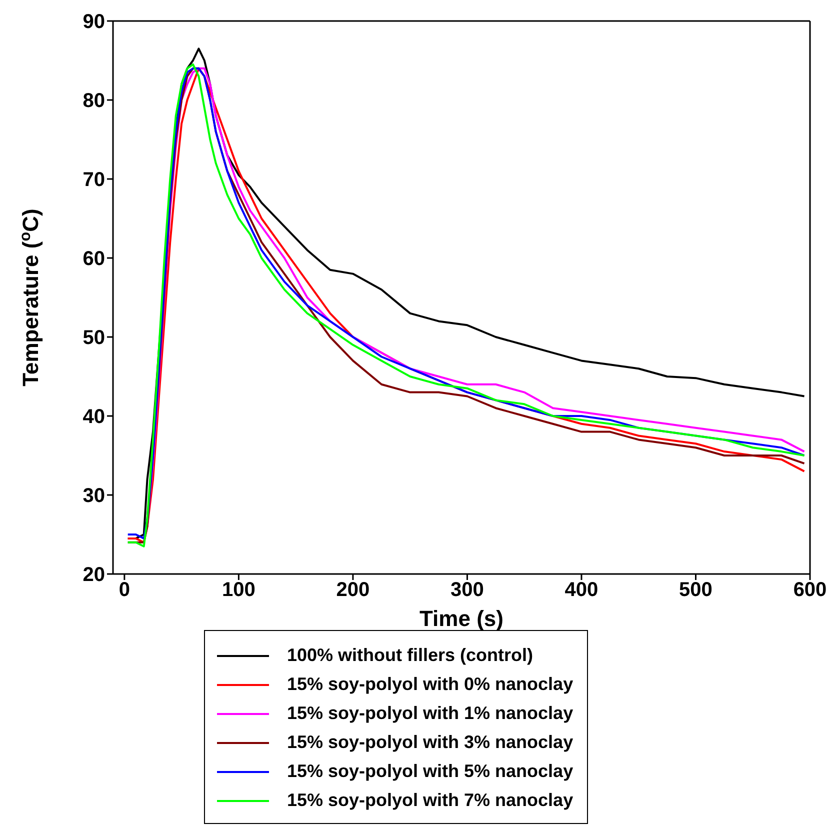  I want to click on x-tick-label: 100, so click(239, 590).